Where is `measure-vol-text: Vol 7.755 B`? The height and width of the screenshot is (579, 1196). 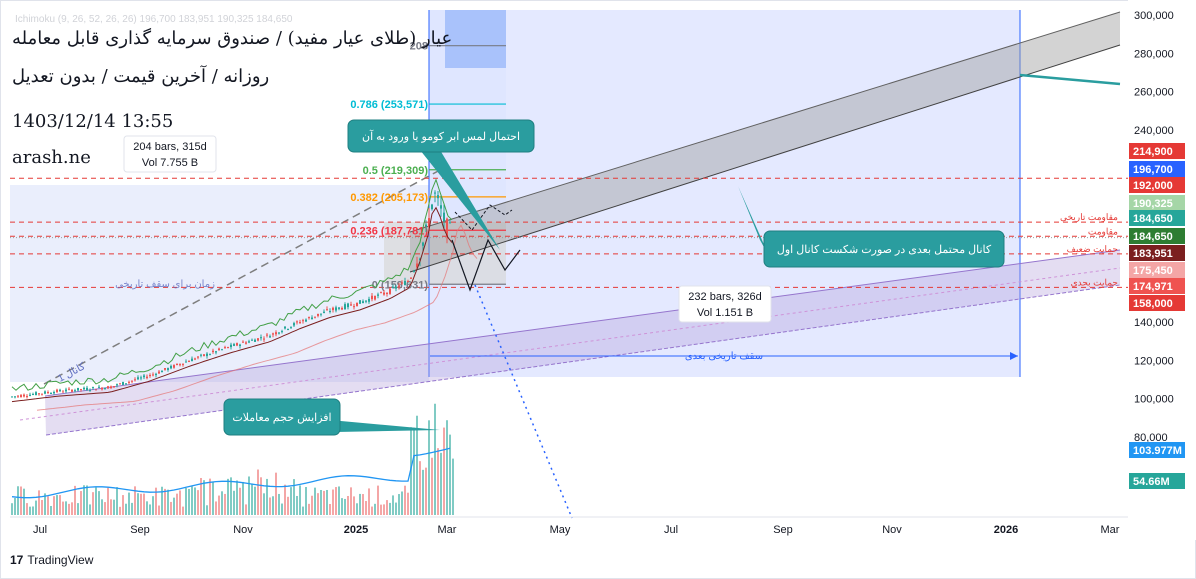
measure-vol-text: Vol 7.755 B is located at coordinates (170, 163).